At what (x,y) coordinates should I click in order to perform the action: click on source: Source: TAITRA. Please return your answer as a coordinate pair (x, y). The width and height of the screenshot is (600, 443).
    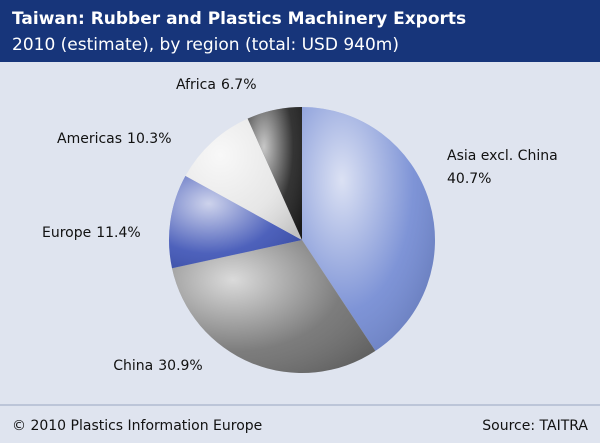
    Looking at the image, I should click on (535, 426).